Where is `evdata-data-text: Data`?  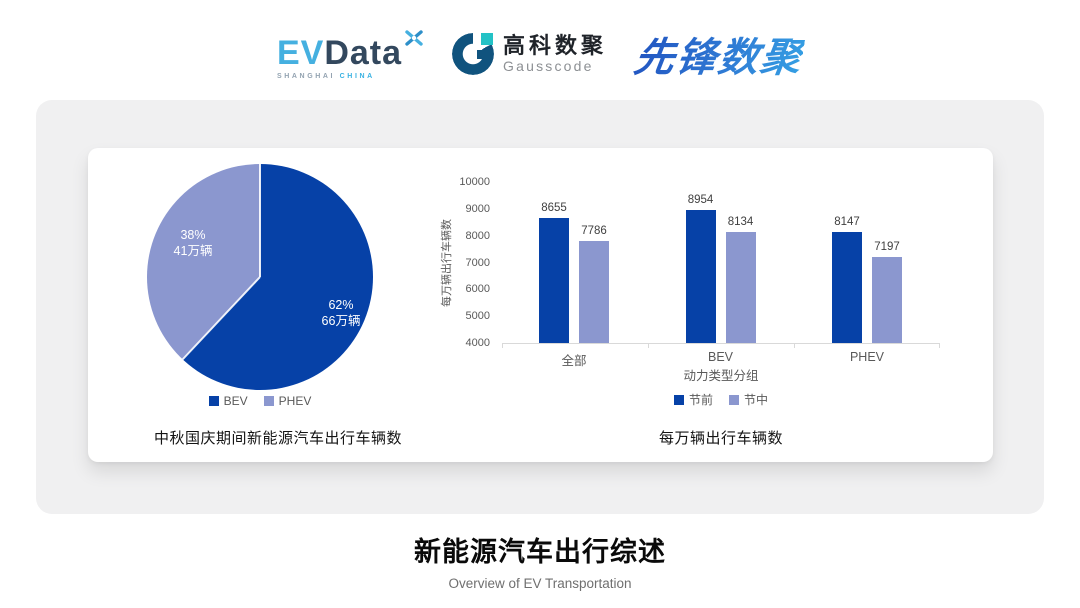
evdata-data-text: Data is located at coordinates (363, 53).